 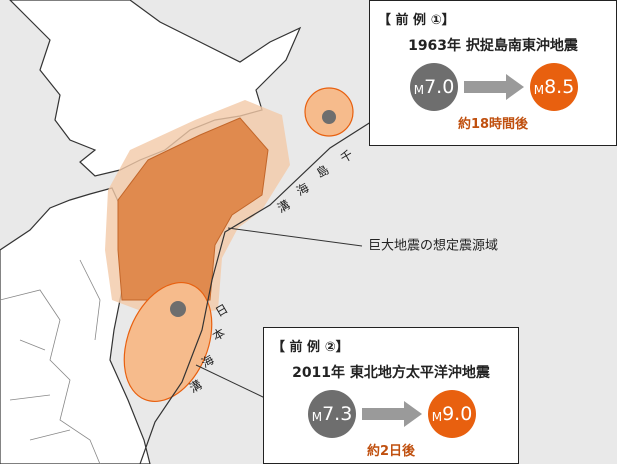 I want to click on magnitude: M 7.3, so click(x=332, y=414).